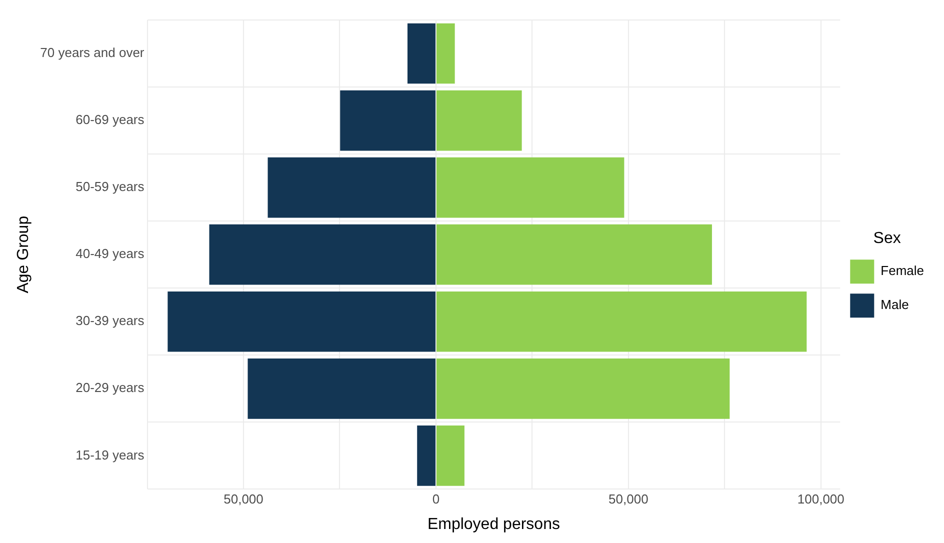  What do you see at coordinates (820, 499) in the screenshot?
I see `x-tick-label: 100,000` at bounding box center [820, 499].